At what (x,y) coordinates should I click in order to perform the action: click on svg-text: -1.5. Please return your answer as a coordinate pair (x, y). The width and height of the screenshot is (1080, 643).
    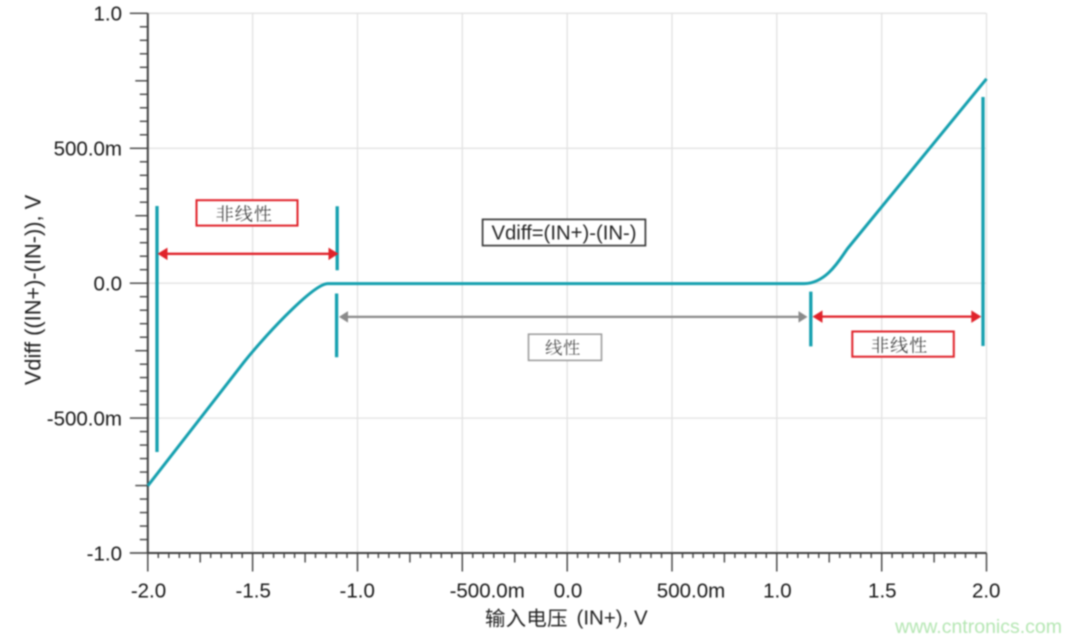
    Looking at the image, I should click on (253, 590).